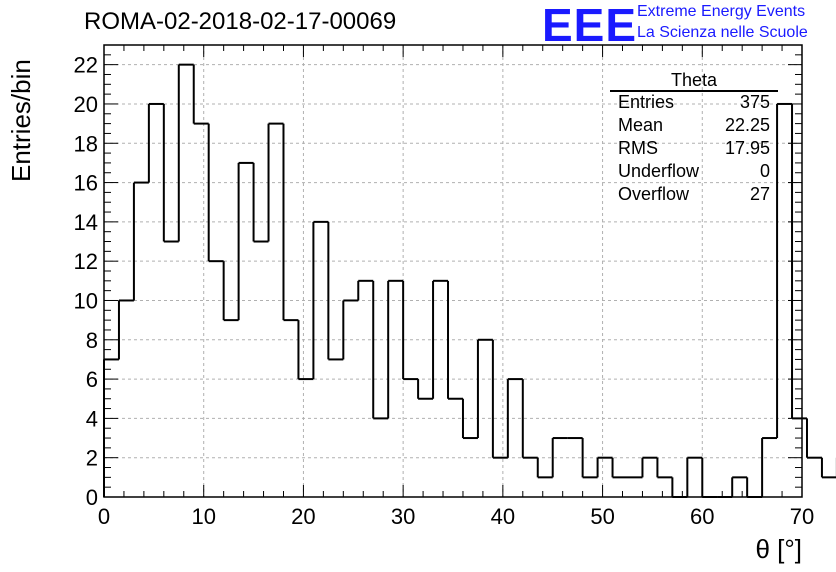  What do you see at coordinates (92, 458) in the screenshot?
I see `y-tick-label: 2` at bounding box center [92, 458].